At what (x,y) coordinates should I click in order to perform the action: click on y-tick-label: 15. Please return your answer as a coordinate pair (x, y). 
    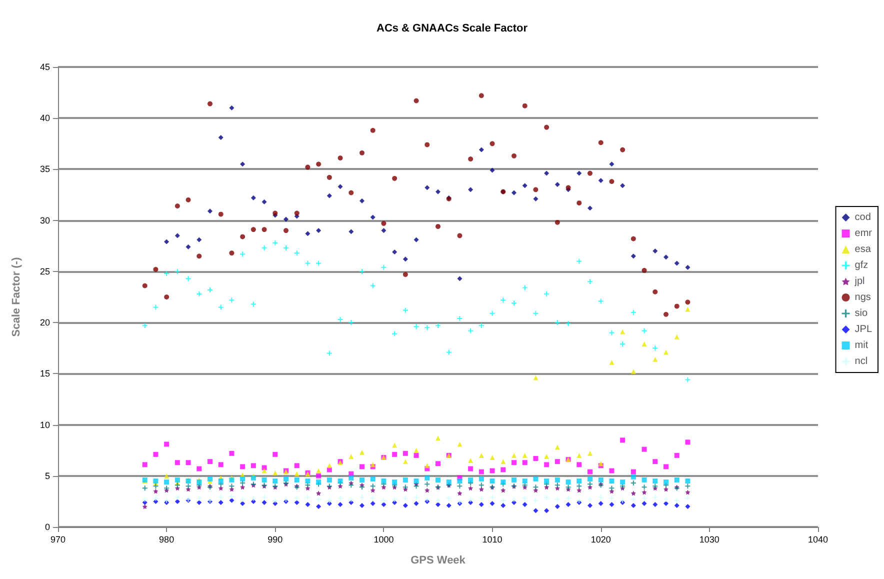
    Looking at the image, I should click on (45, 373).